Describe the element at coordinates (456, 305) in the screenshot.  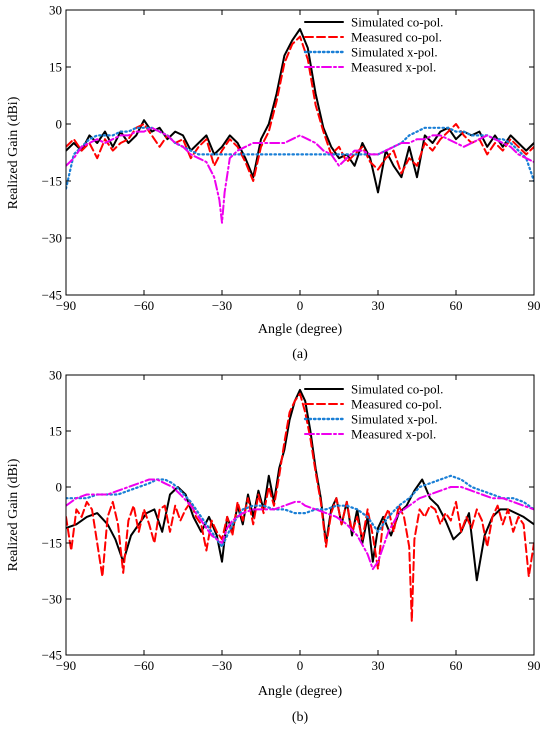
I see `panel-a-xtick-label: 60` at that location.